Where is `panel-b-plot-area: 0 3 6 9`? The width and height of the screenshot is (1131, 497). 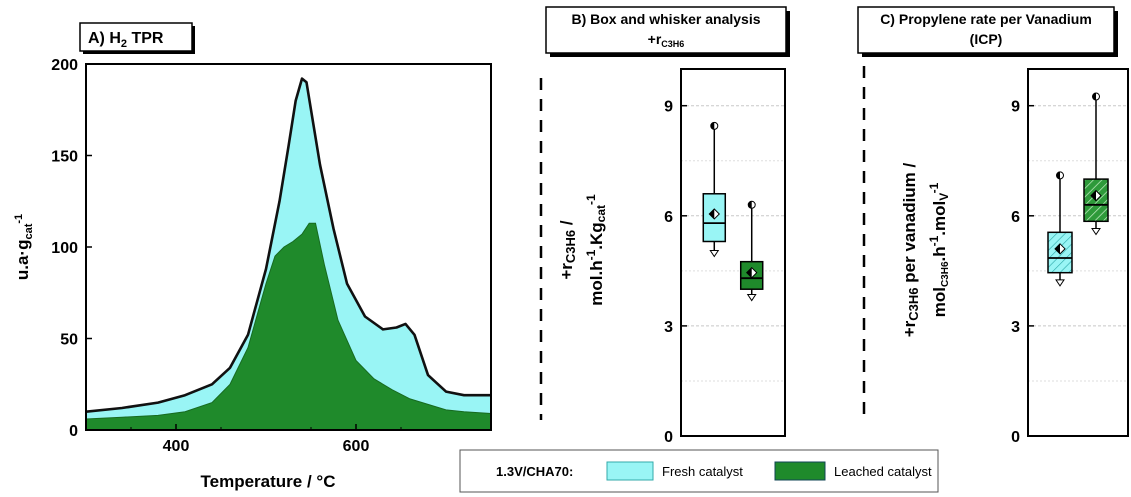 panel-b-plot-area: 0 3 6 9 is located at coordinates (724, 272).